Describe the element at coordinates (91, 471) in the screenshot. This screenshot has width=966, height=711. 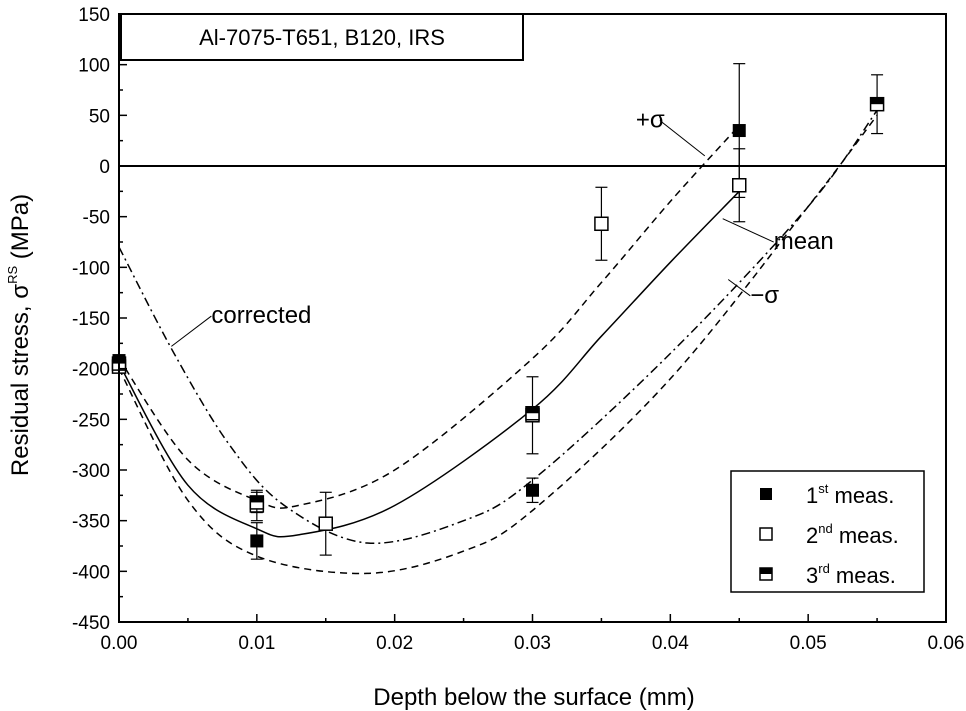
I see `y-tick-label: -300` at that location.